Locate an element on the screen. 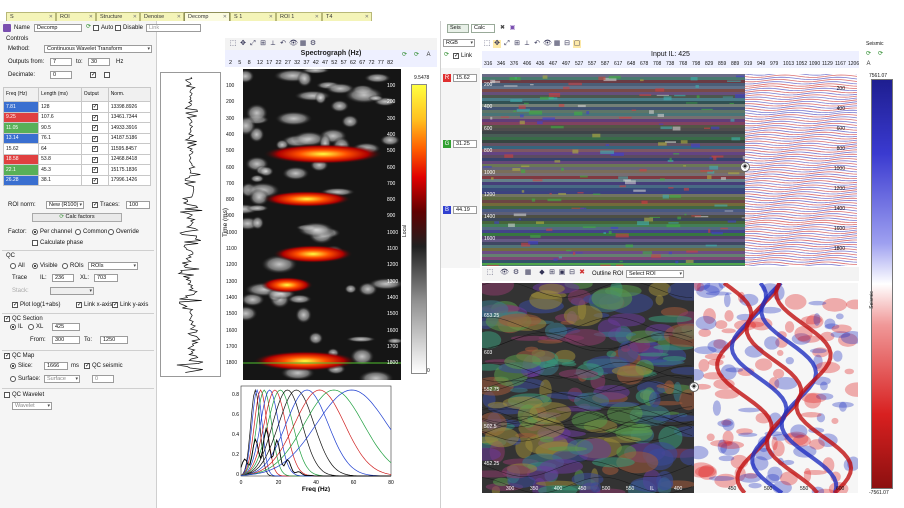 This screenshot has width=904, height=508. settings-icon: ⚙ is located at coordinates (313, 43).